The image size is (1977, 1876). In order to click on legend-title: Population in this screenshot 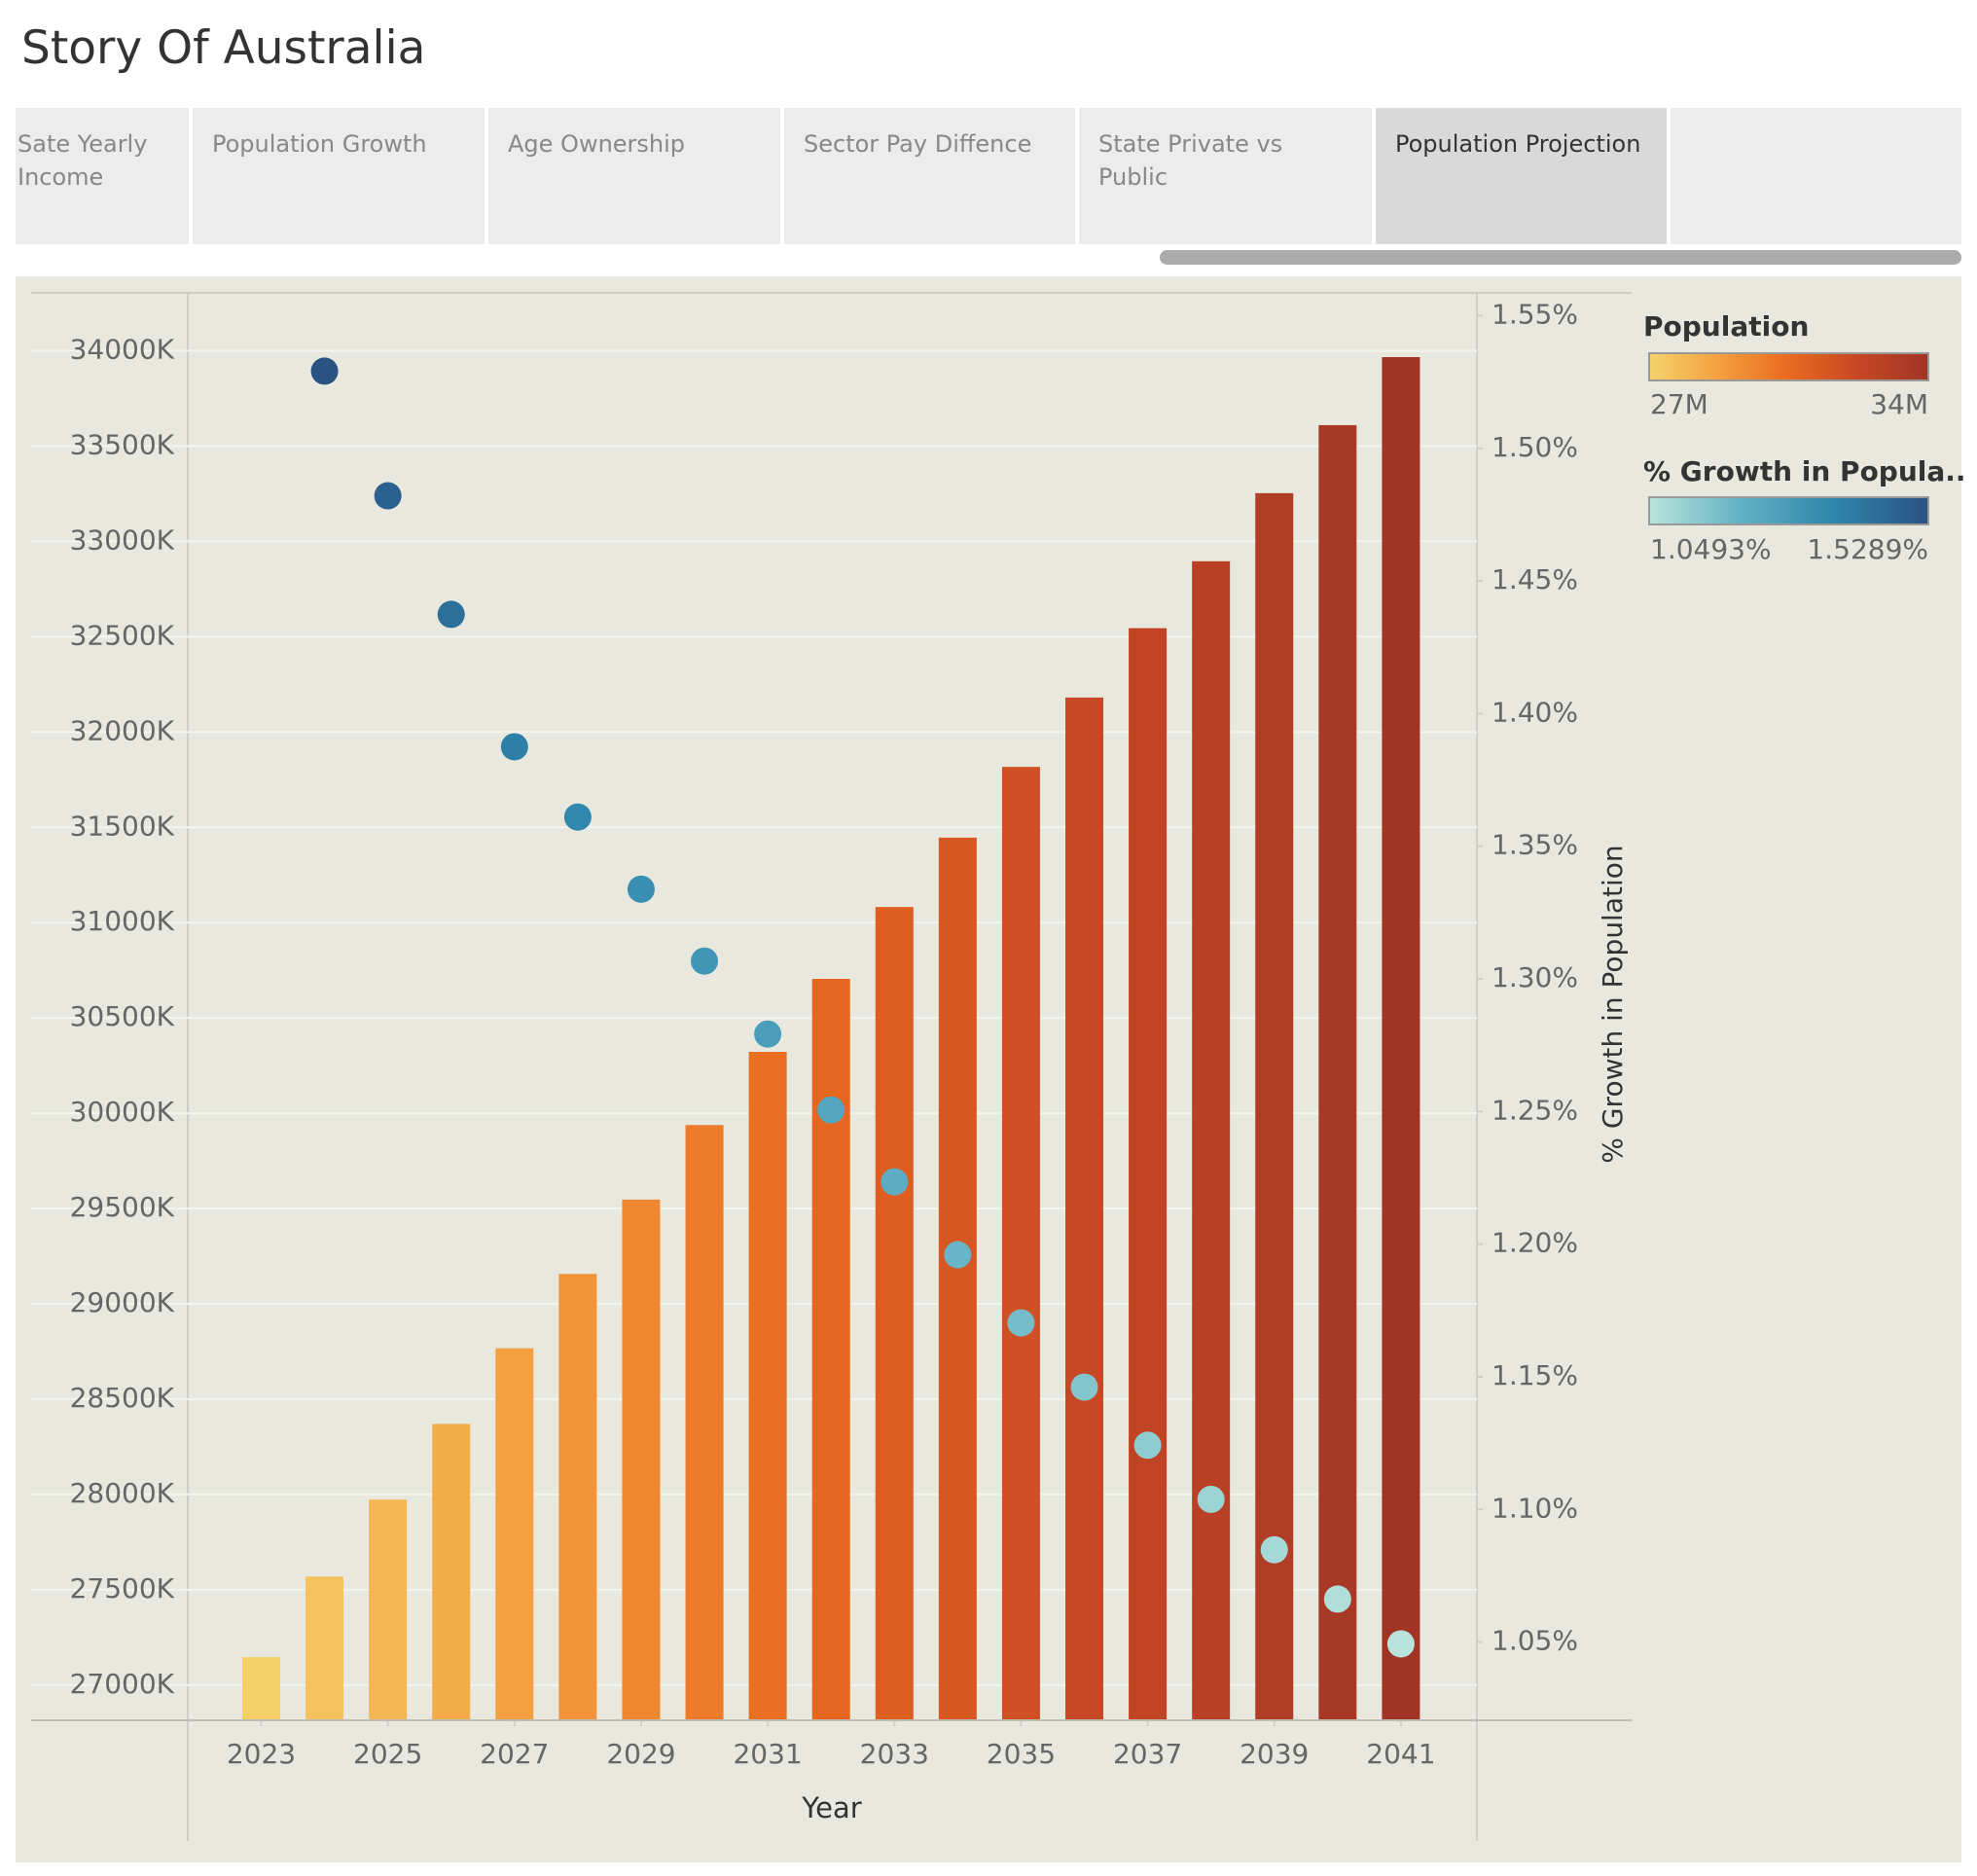, I will do `click(1726, 326)`.